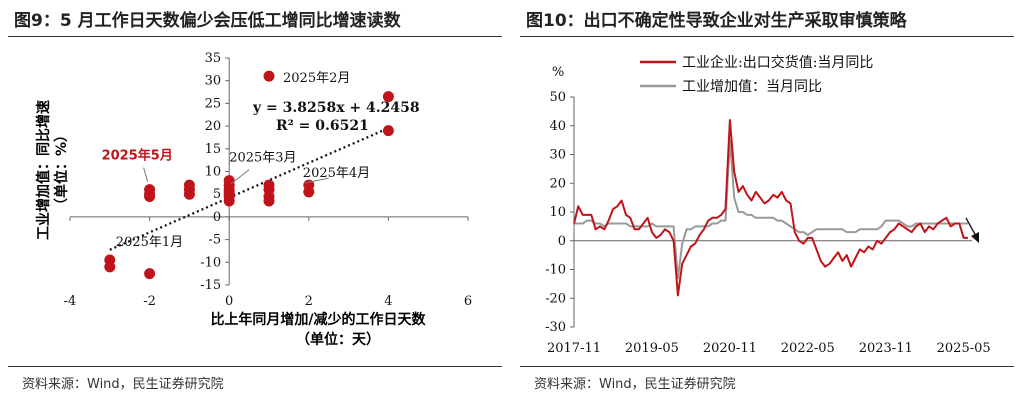  Describe the element at coordinates (336, 173) in the screenshot. I see `scatter-annotation: 2025年4月` at that location.